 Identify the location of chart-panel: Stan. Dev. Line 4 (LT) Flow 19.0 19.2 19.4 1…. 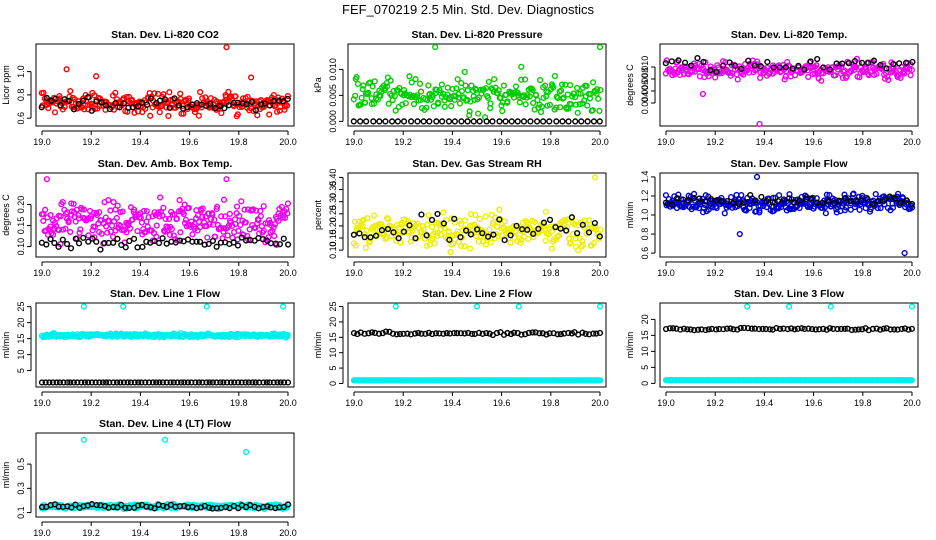
(149, 478).